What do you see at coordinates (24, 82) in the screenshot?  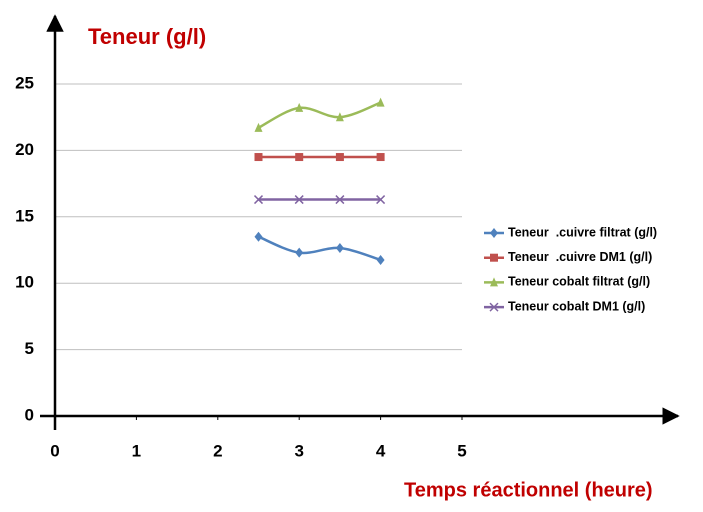 I see `y-tick-label: 25` at bounding box center [24, 82].